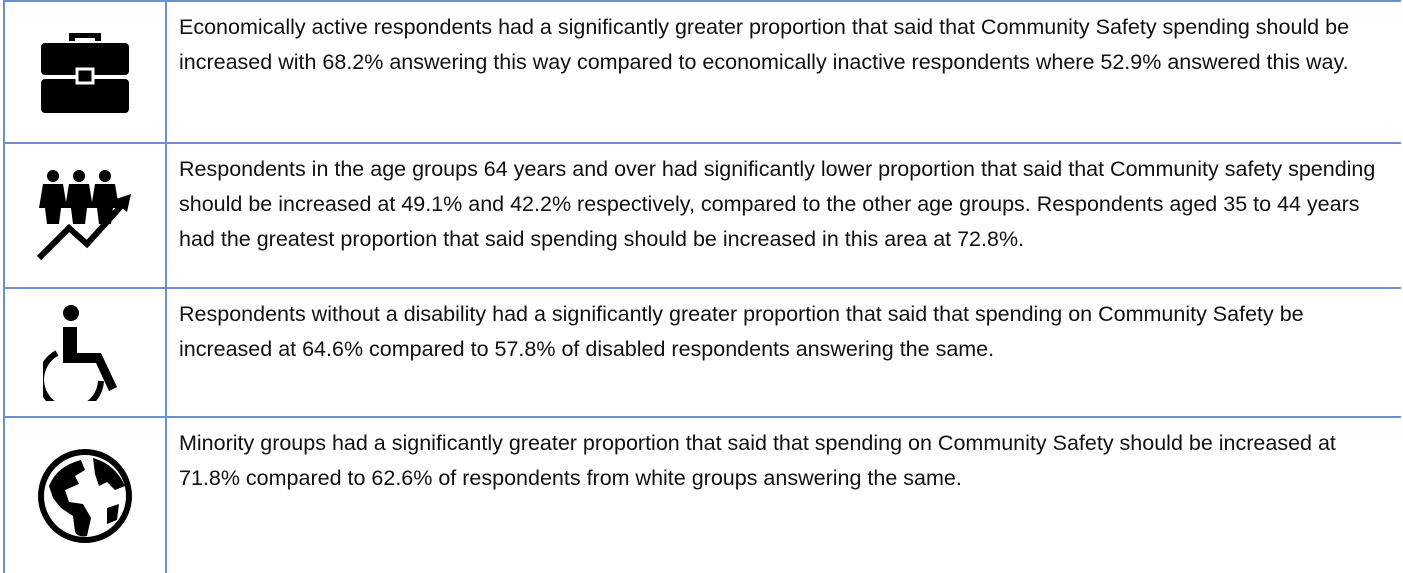 This screenshot has width=1403, height=573. I want to click on briefcase-icon, so click(85, 73).